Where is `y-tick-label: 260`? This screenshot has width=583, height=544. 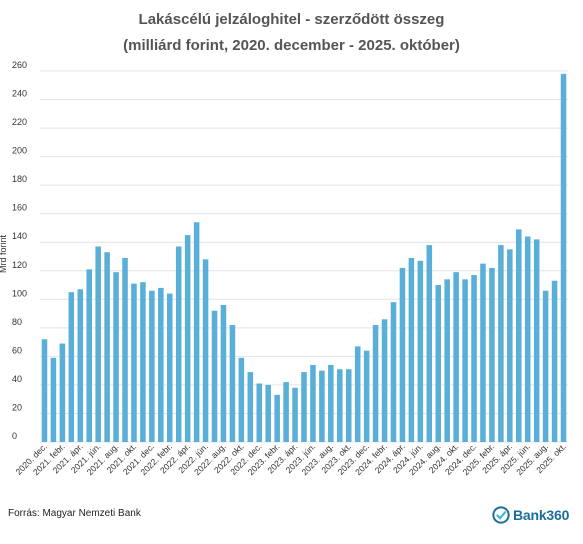 y-tick-label: 260 is located at coordinates (19, 65).